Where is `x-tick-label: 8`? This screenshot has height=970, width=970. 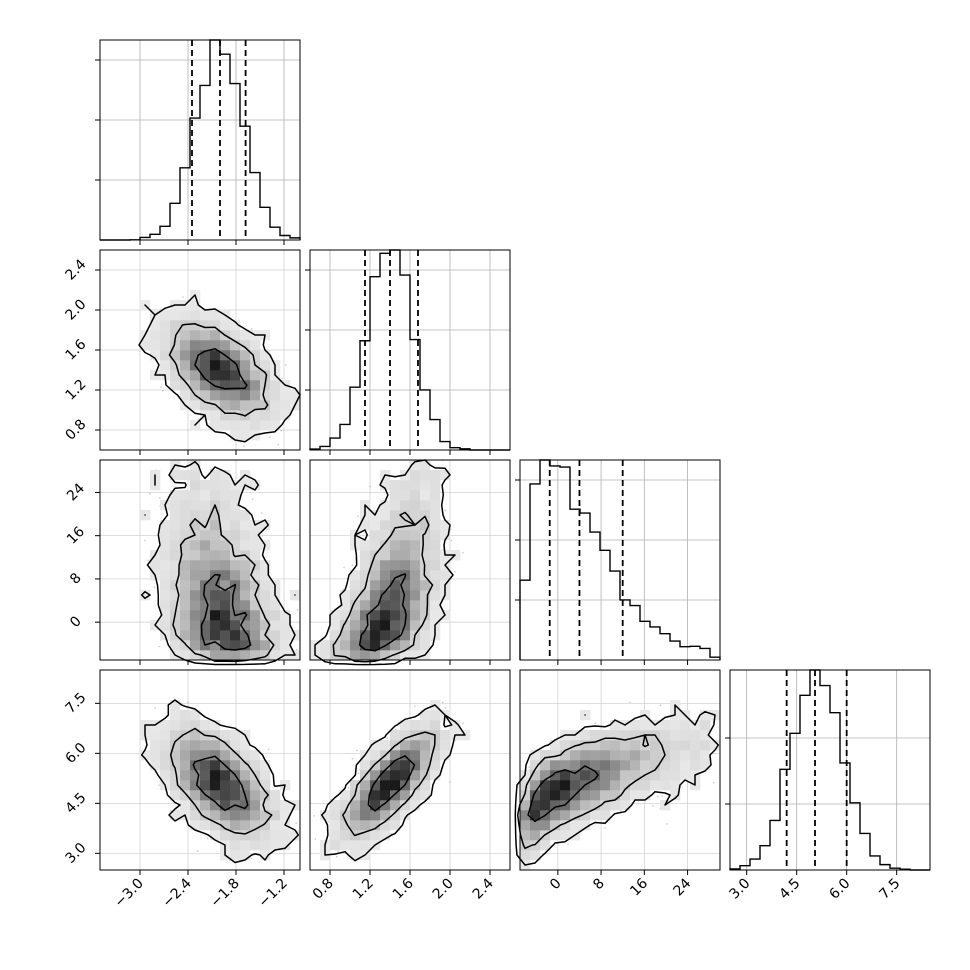
x-tick-label: 8 is located at coordinates (599, 885).